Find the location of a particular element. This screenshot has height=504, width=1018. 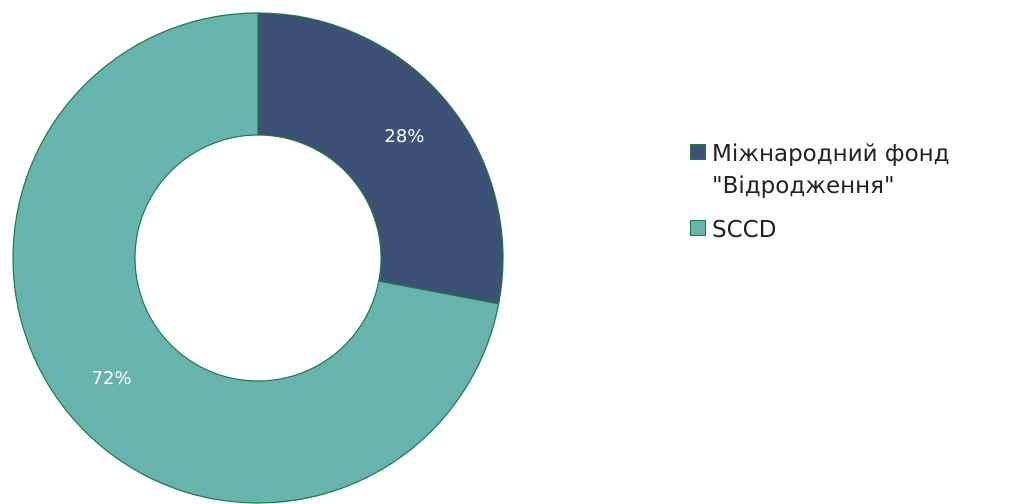

legend-swatch-sccd is located at coordinates (698, 228).